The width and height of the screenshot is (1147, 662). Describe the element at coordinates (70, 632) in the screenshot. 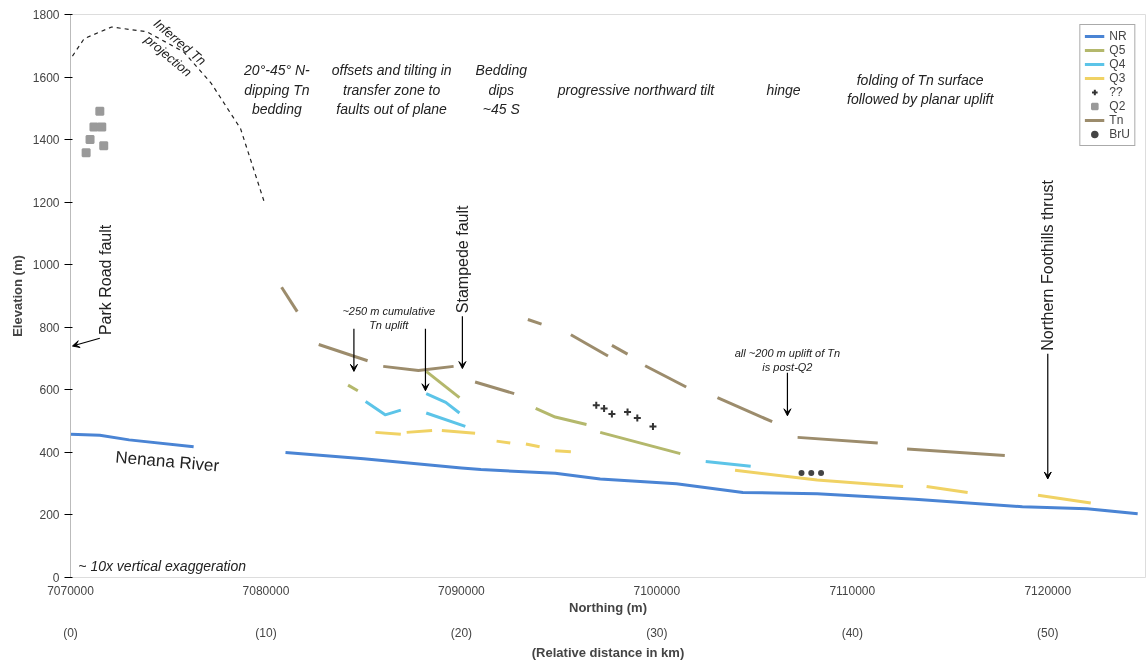

I see `x2-tick-label: (0)` at that location.